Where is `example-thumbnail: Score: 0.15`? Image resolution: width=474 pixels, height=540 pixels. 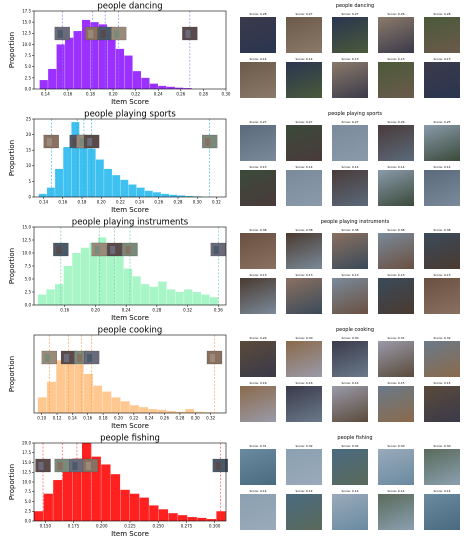
example-thumbnail: Score: 0.15 is located at coordinates (442, 402).